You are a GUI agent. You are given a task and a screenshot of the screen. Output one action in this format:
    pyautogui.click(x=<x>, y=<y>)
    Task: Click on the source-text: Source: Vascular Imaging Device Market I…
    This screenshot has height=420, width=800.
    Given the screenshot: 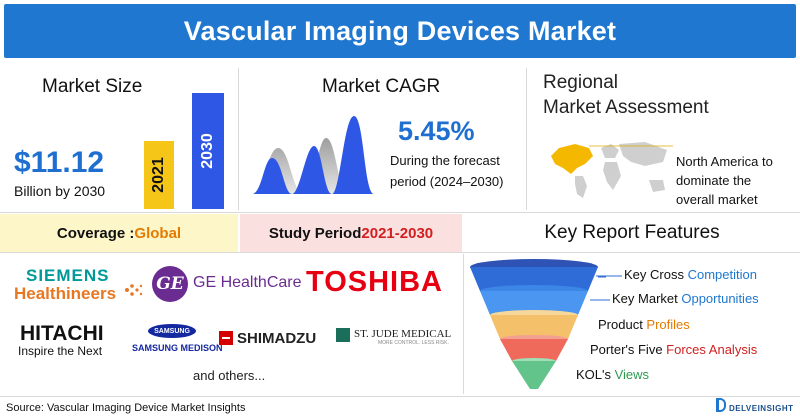 What is the action you would take?
    pyautogui.click(x=126, y=408)
    